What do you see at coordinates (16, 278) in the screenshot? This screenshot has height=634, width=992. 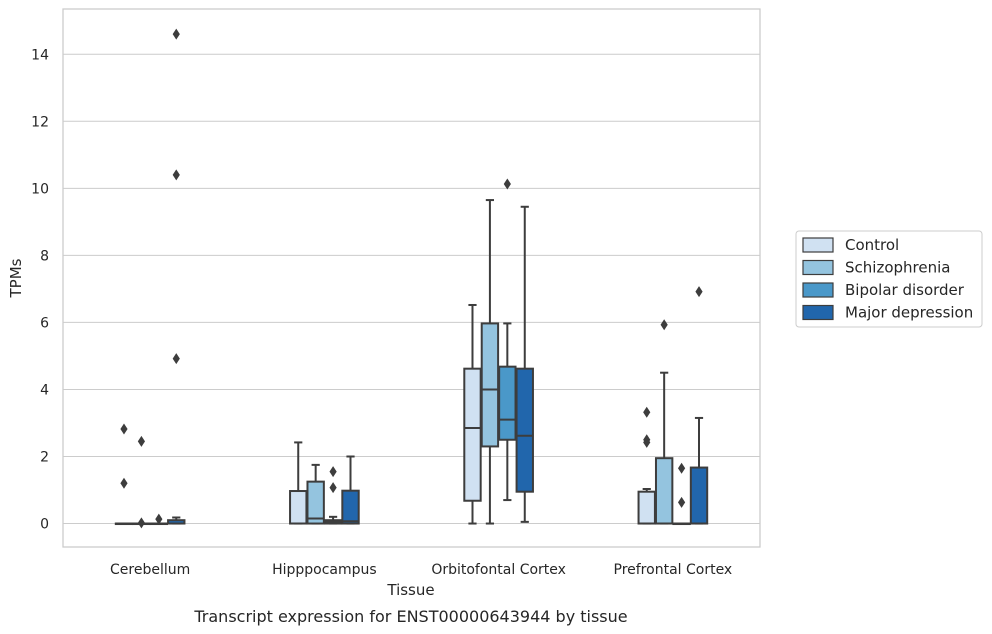 I see `y-axis-title: TPMs` at bounding box center [16, 278].